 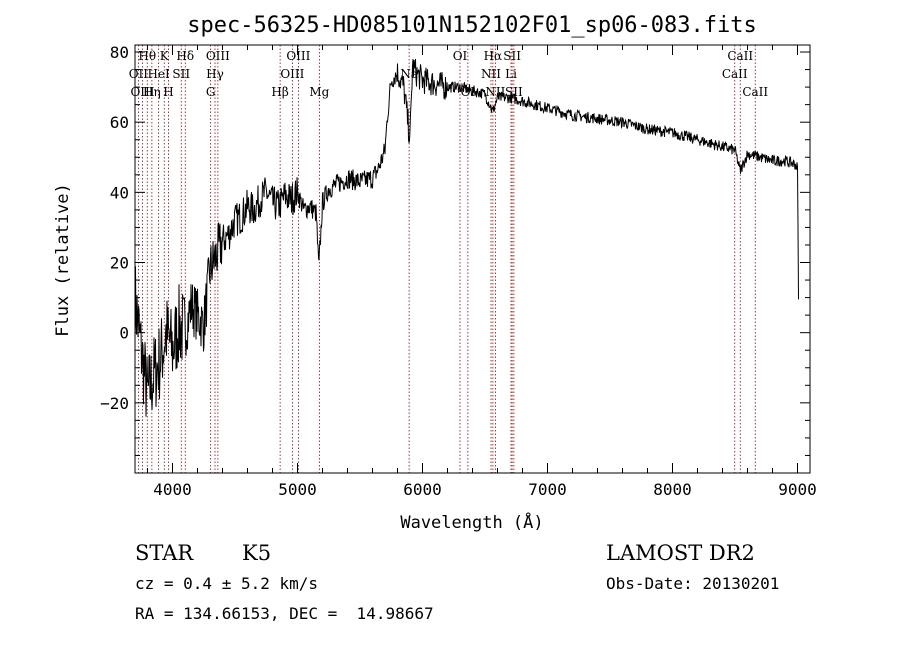 I want to click on line-marker-label: Hη, so click(x=152, y=92).